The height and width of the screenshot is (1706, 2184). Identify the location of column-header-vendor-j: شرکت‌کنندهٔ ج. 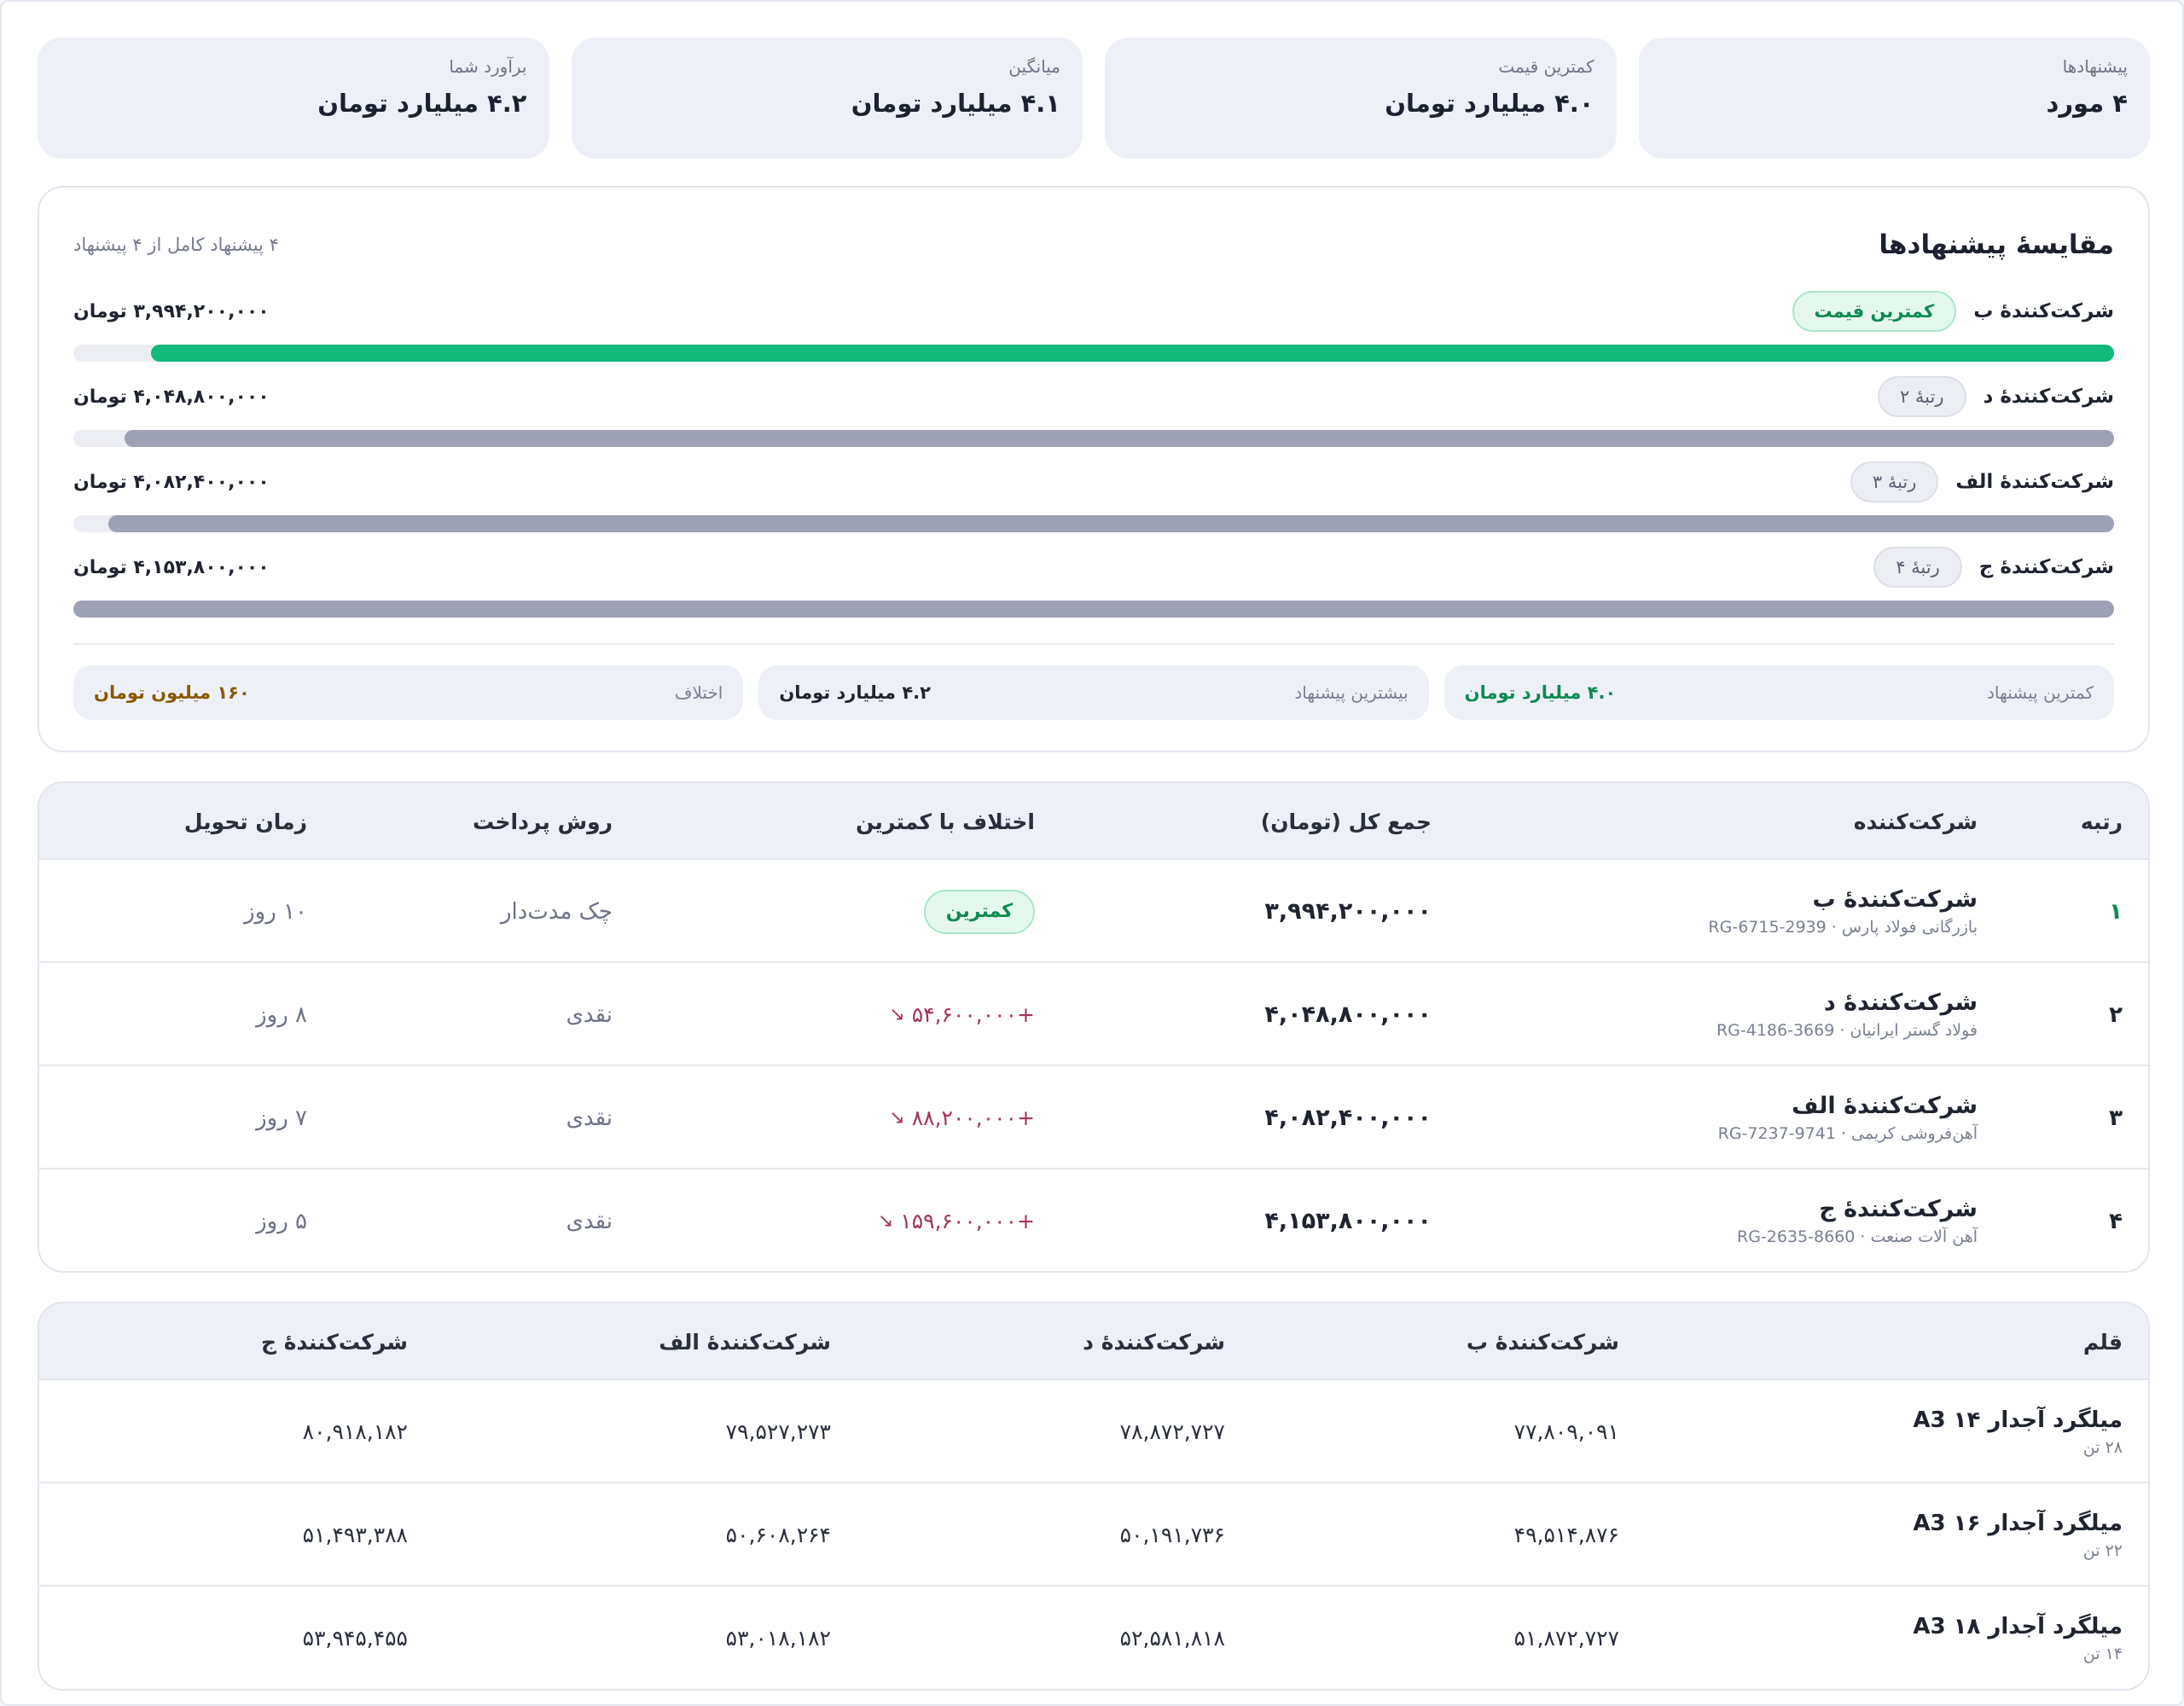
(334, 1342).